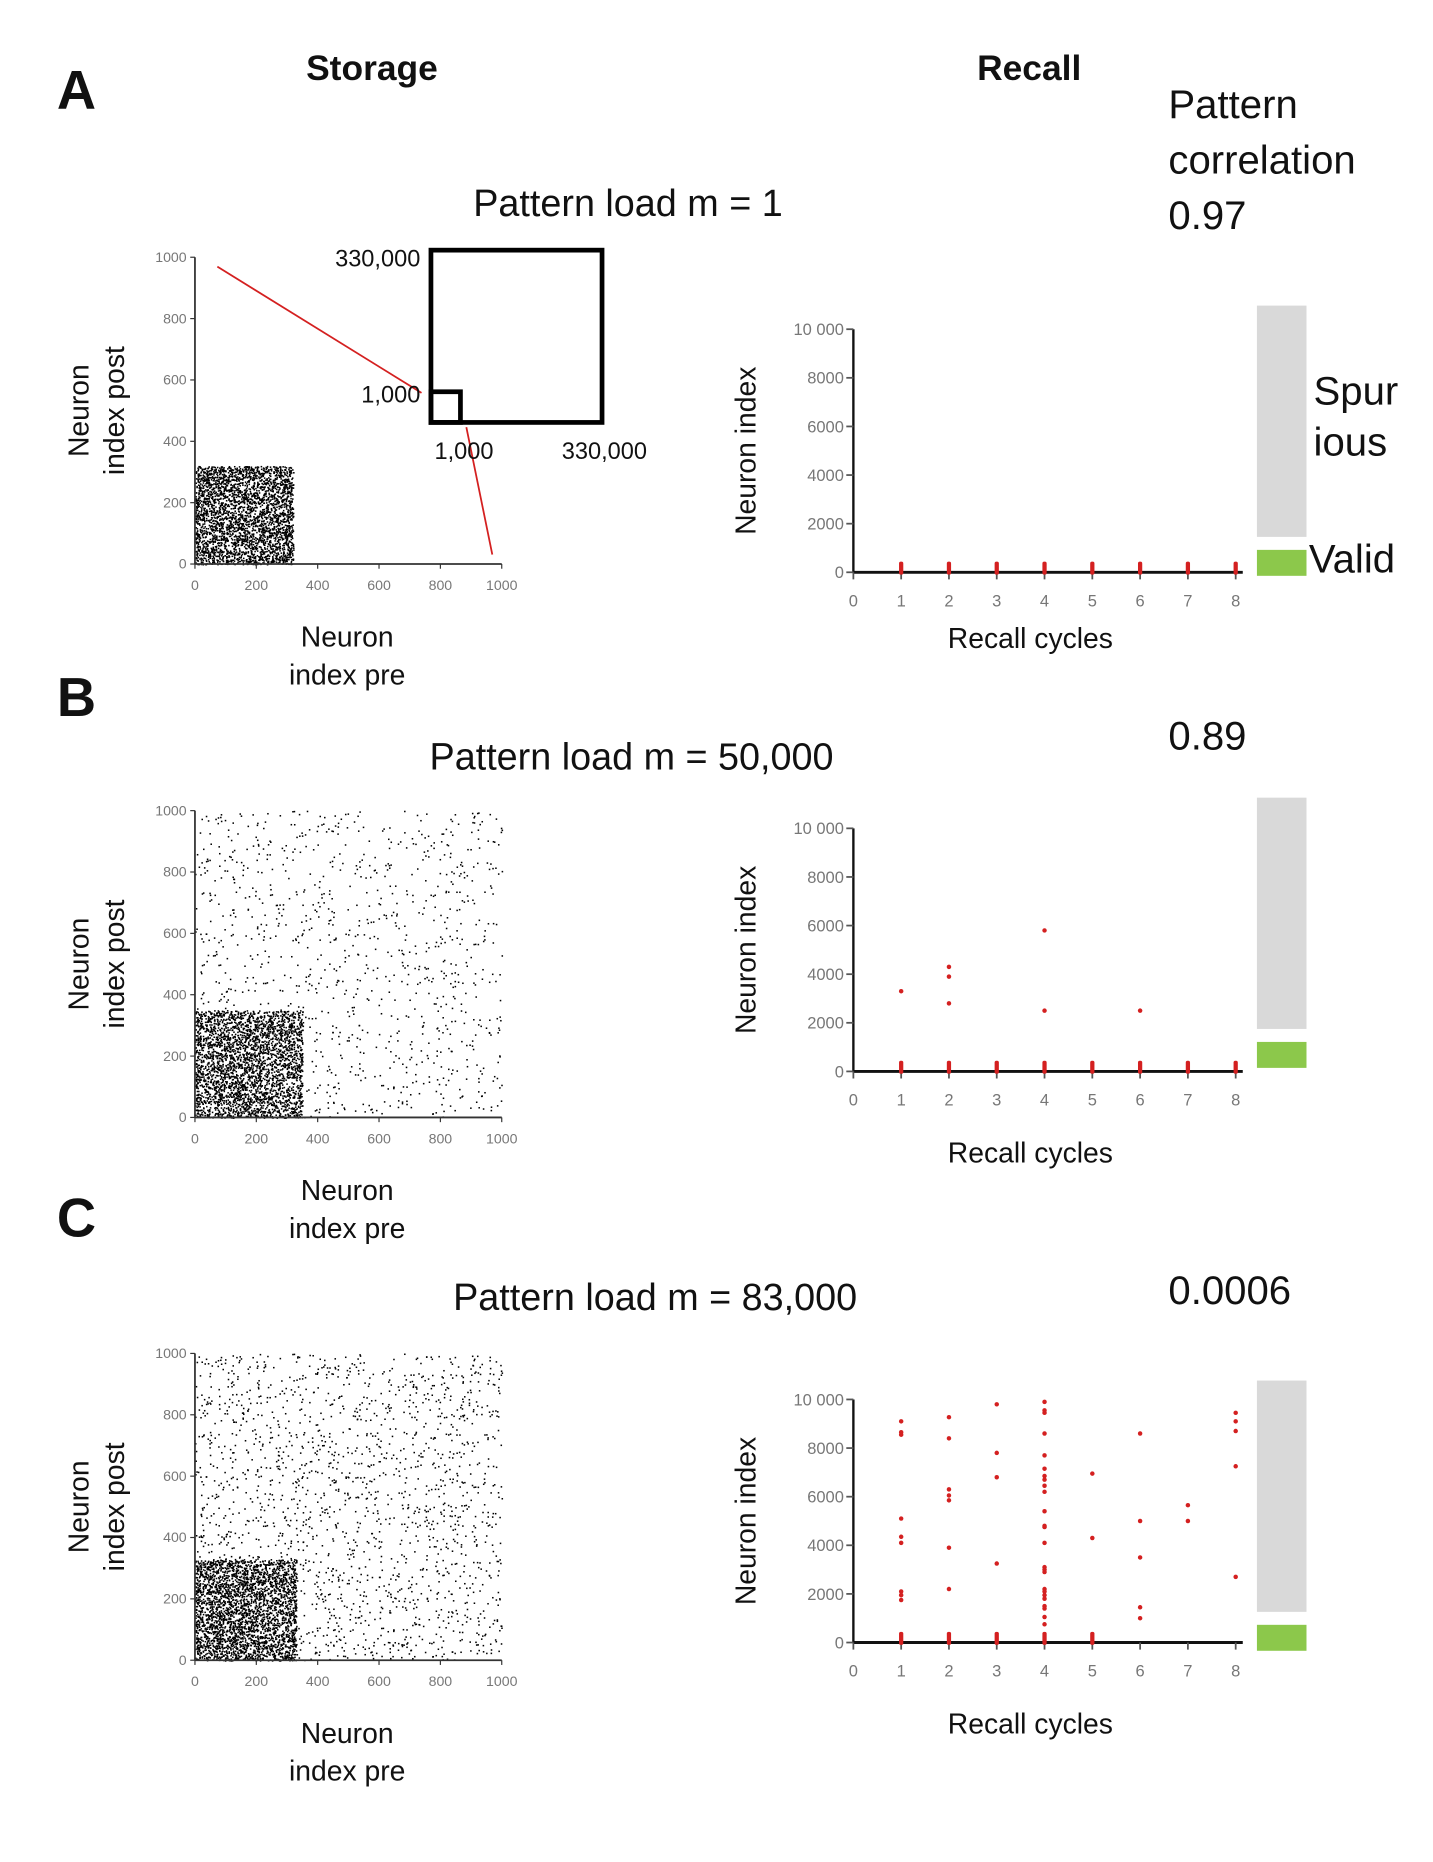 Image resolution: width=1433 pixels, height=1862 pixels. Describe the element at coordinates (114, 410) in the screenshot. I see `storage-y-label-line2: index post` at that location.